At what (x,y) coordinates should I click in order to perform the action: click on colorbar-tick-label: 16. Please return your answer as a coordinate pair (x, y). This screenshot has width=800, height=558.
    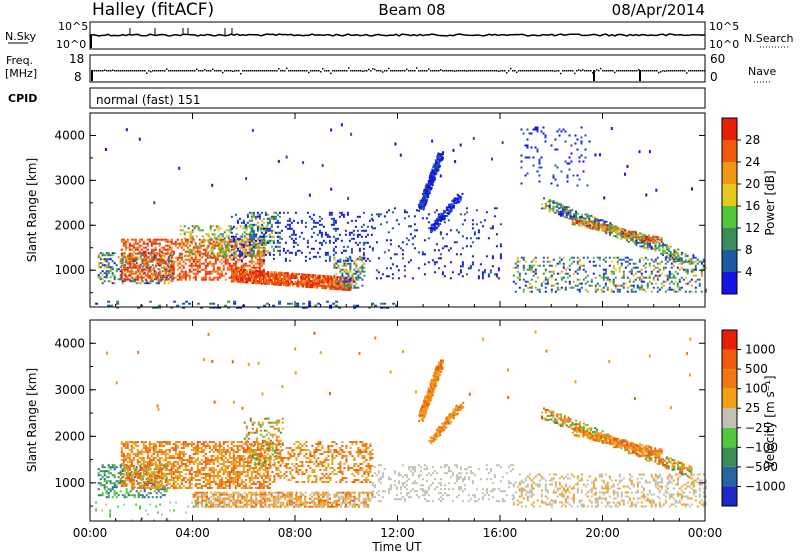
    Looking at the image, I should click on (752, 206).